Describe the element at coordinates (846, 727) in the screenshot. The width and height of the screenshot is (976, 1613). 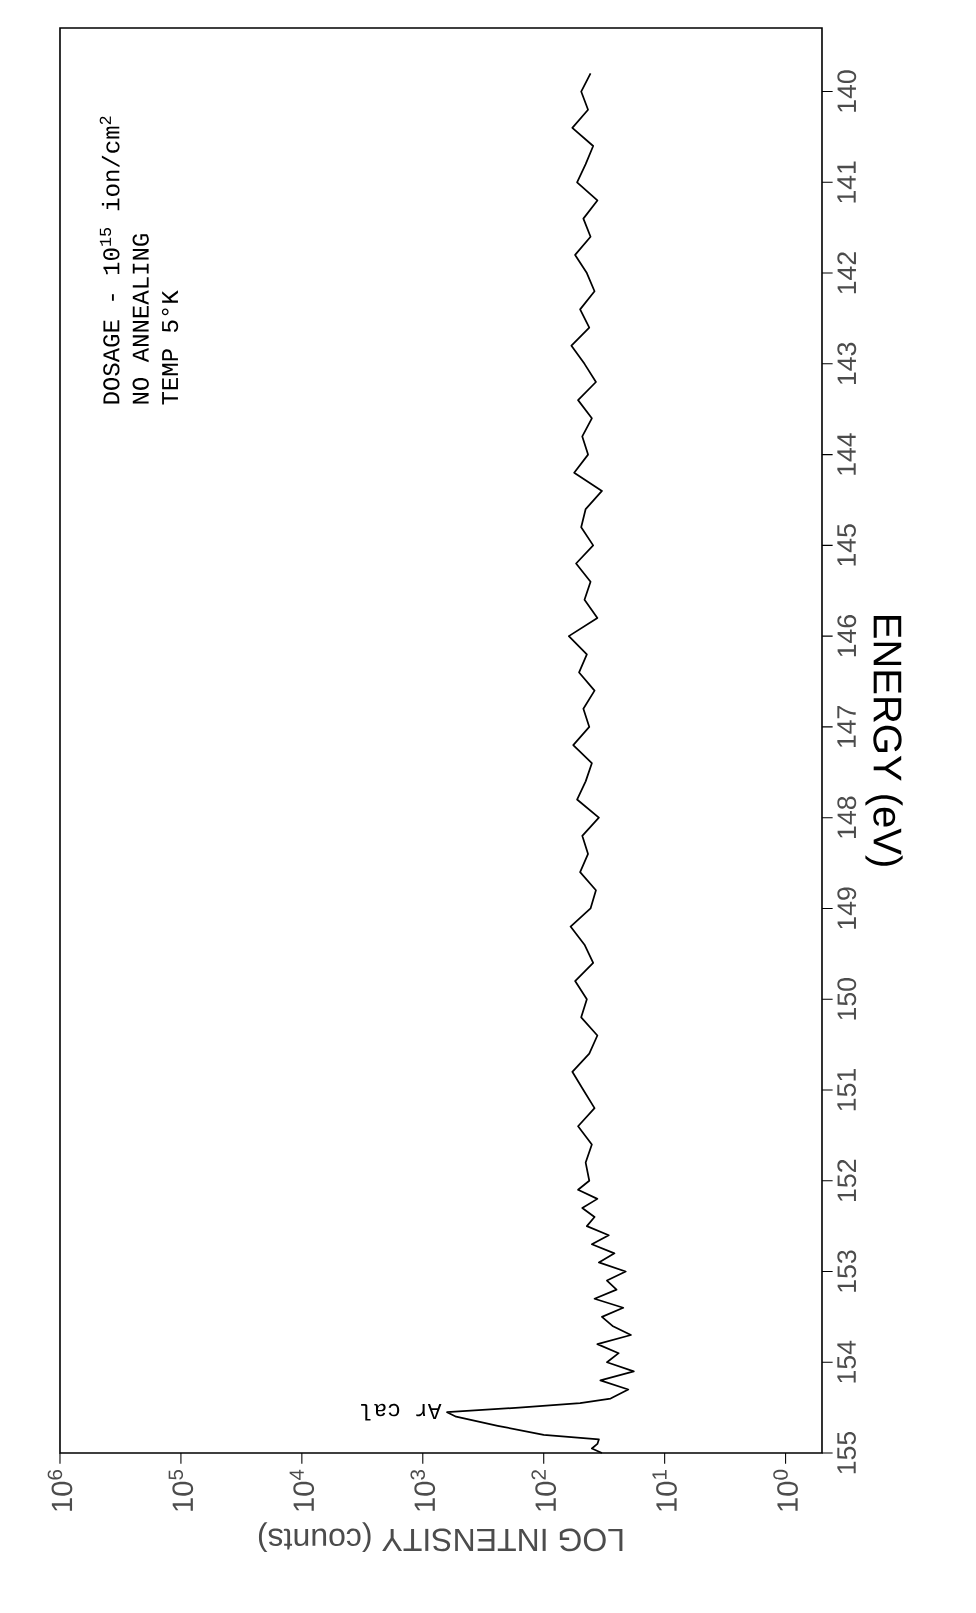
I see `y-tick-label: 147` at that location.